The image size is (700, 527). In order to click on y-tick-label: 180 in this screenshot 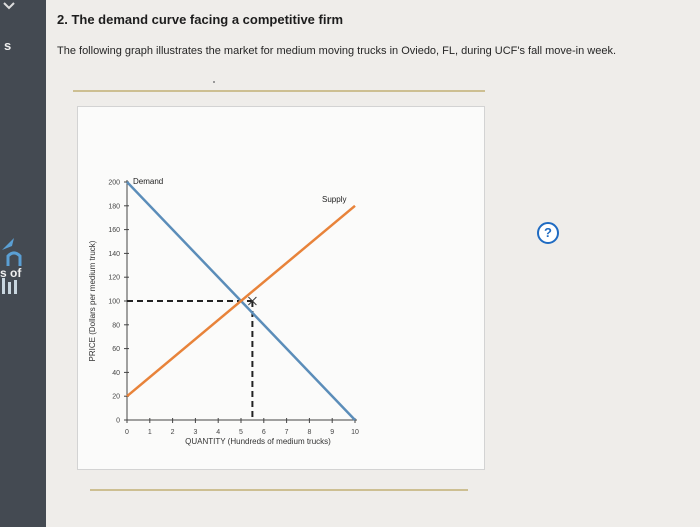, I will do `click(114, 206)`.